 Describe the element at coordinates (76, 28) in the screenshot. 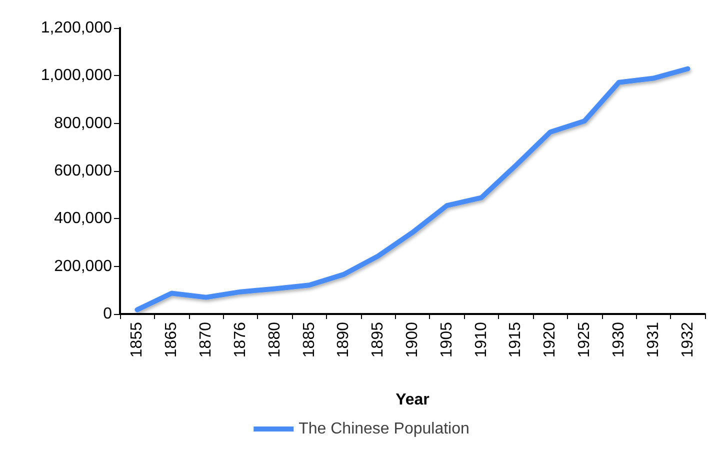

I see `y-tick-label: 1,200,000` at that location.